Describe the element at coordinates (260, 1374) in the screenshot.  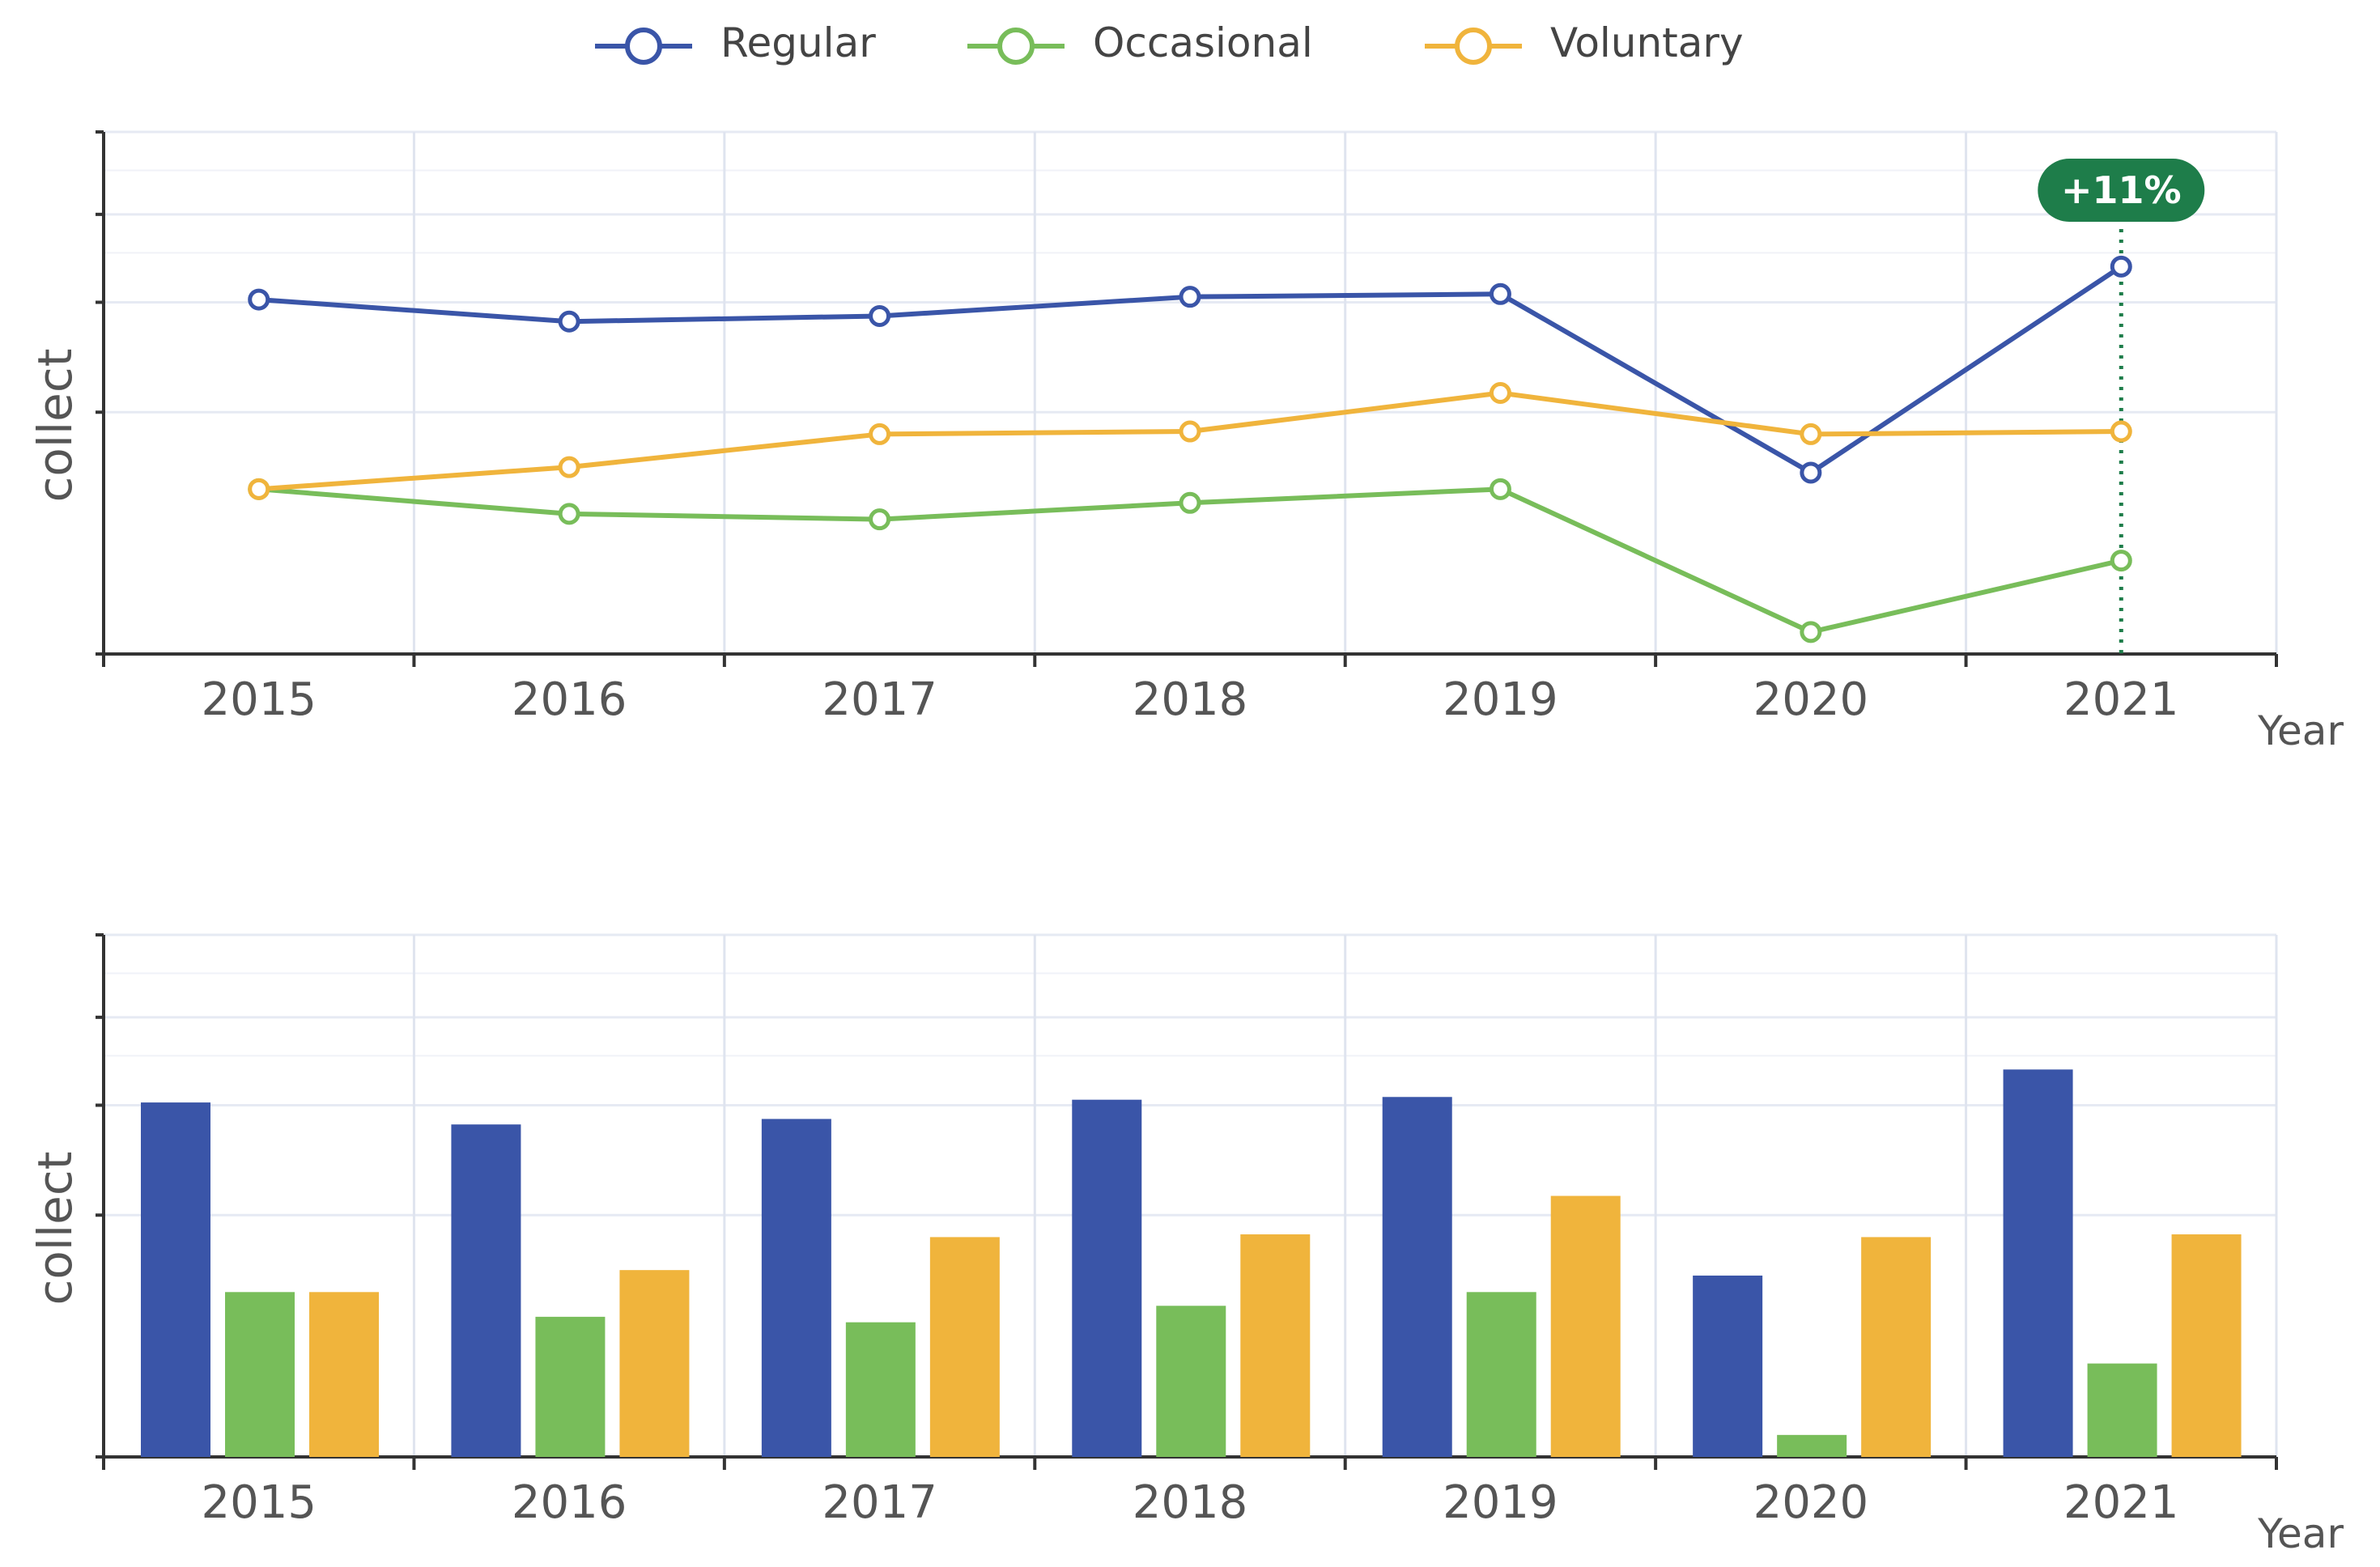
I see `bar-occasional-2015` at that location.